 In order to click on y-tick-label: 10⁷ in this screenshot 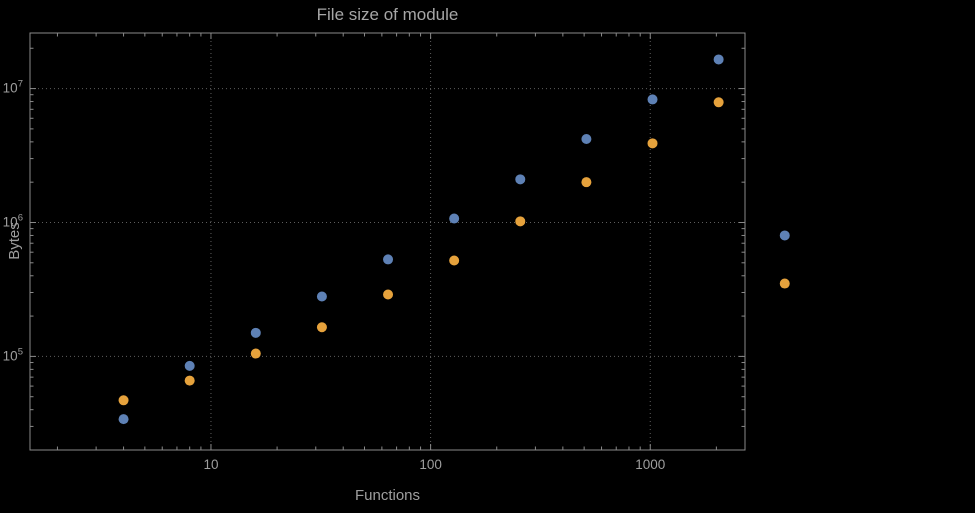, I will do `click(13, 87)`.